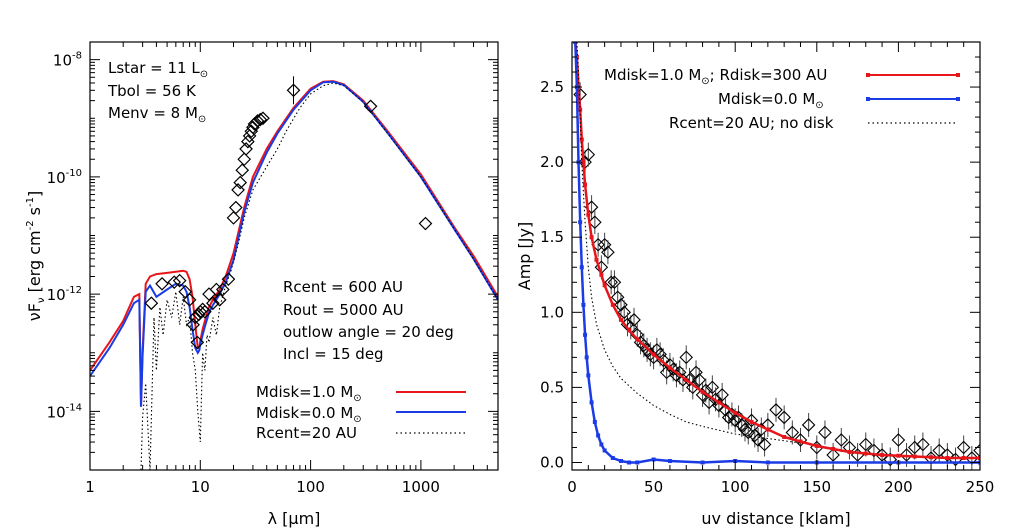  Describe the element at coordinates (868, 99) in the screenshot. I see `legend-marker-blue-start` at that location.